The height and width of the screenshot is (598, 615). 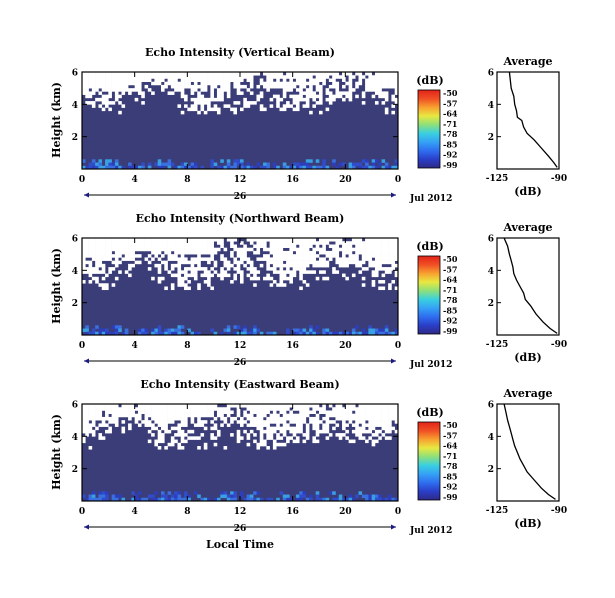 I want to click on colorbar-tick-label: -64, so click(x=450, y=280).